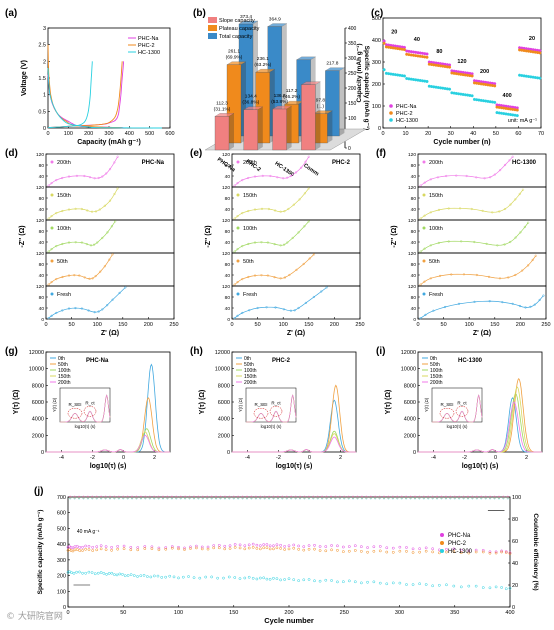 This screenshot has width=554, height=630. What do you see at coordinates (462, 73) in the screenshot?
I see `chart-c-frame` at bounding box center [462, 73].